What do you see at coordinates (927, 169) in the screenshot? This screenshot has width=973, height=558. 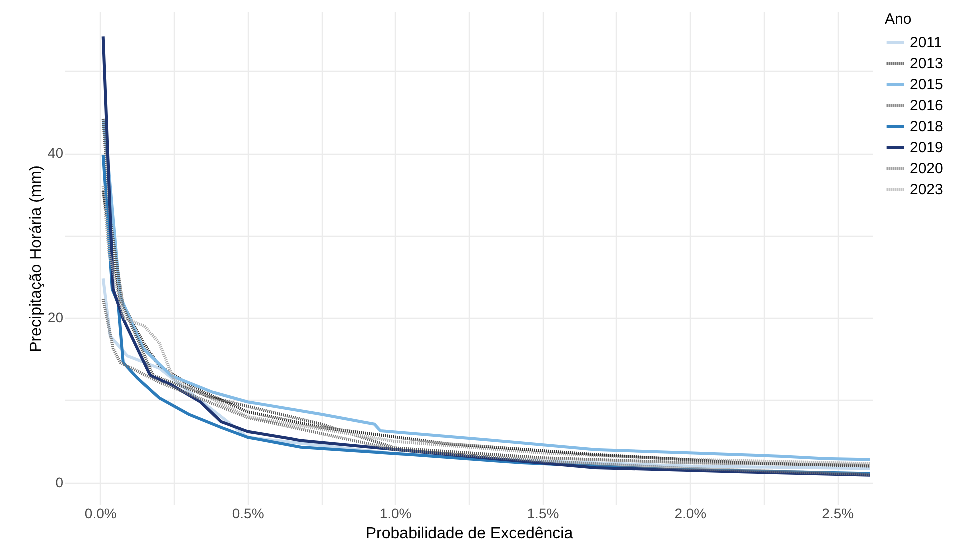 I see `legend-label: 2020` at bounding box center [927, 169].